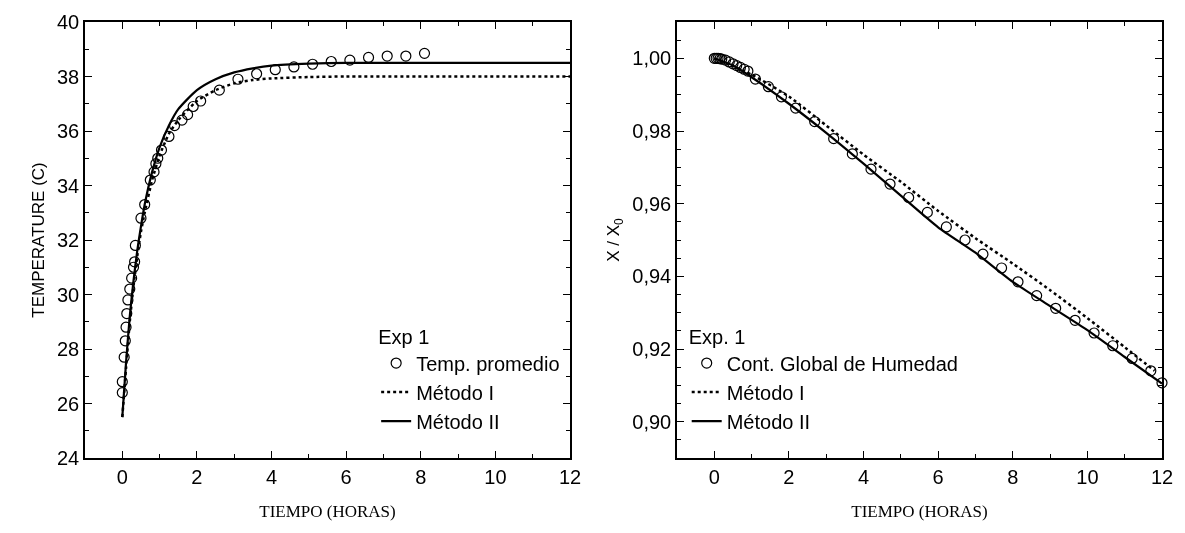  What do you see at coordinates (68, 185) in the screenshot?
I see `y-tick-label: 34` at bounding box center [68, 185].